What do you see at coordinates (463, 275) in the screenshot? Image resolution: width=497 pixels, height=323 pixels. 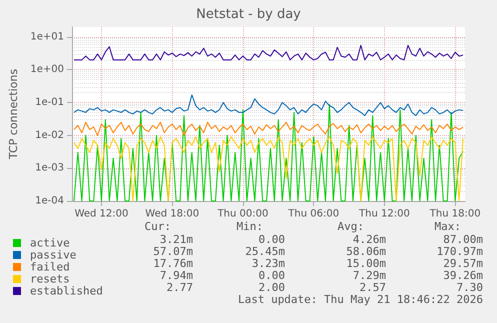 I see `text: 39.26m` at bounding box center [463, 275].